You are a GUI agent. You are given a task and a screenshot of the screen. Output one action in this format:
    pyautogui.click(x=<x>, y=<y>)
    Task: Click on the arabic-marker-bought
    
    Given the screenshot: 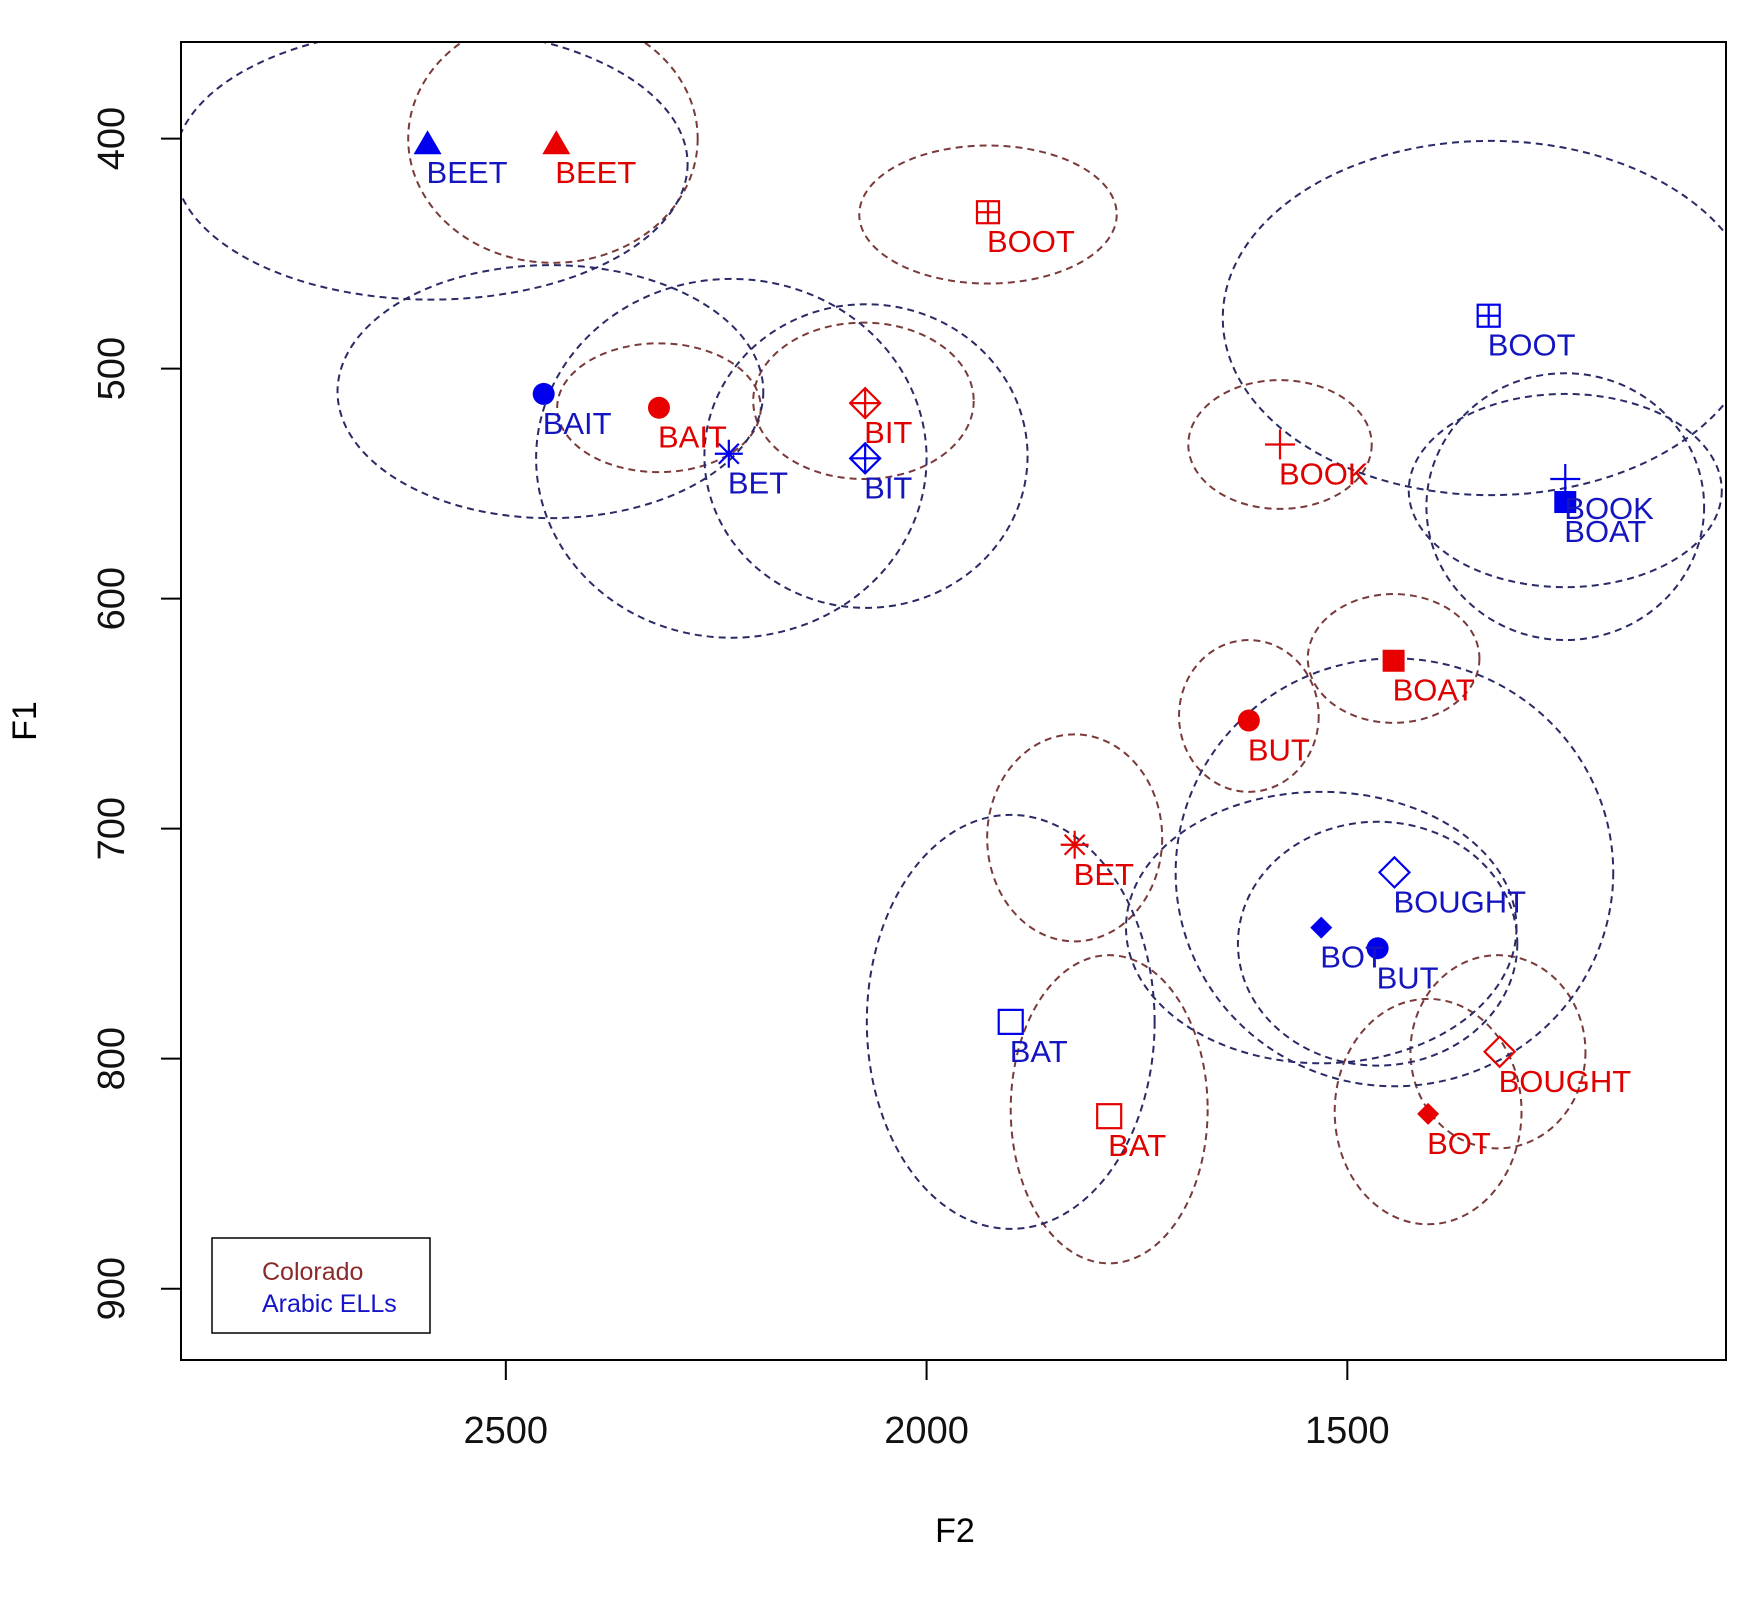 What is the action you would take?
    pyautogui.click(x=1394, y=872)
    